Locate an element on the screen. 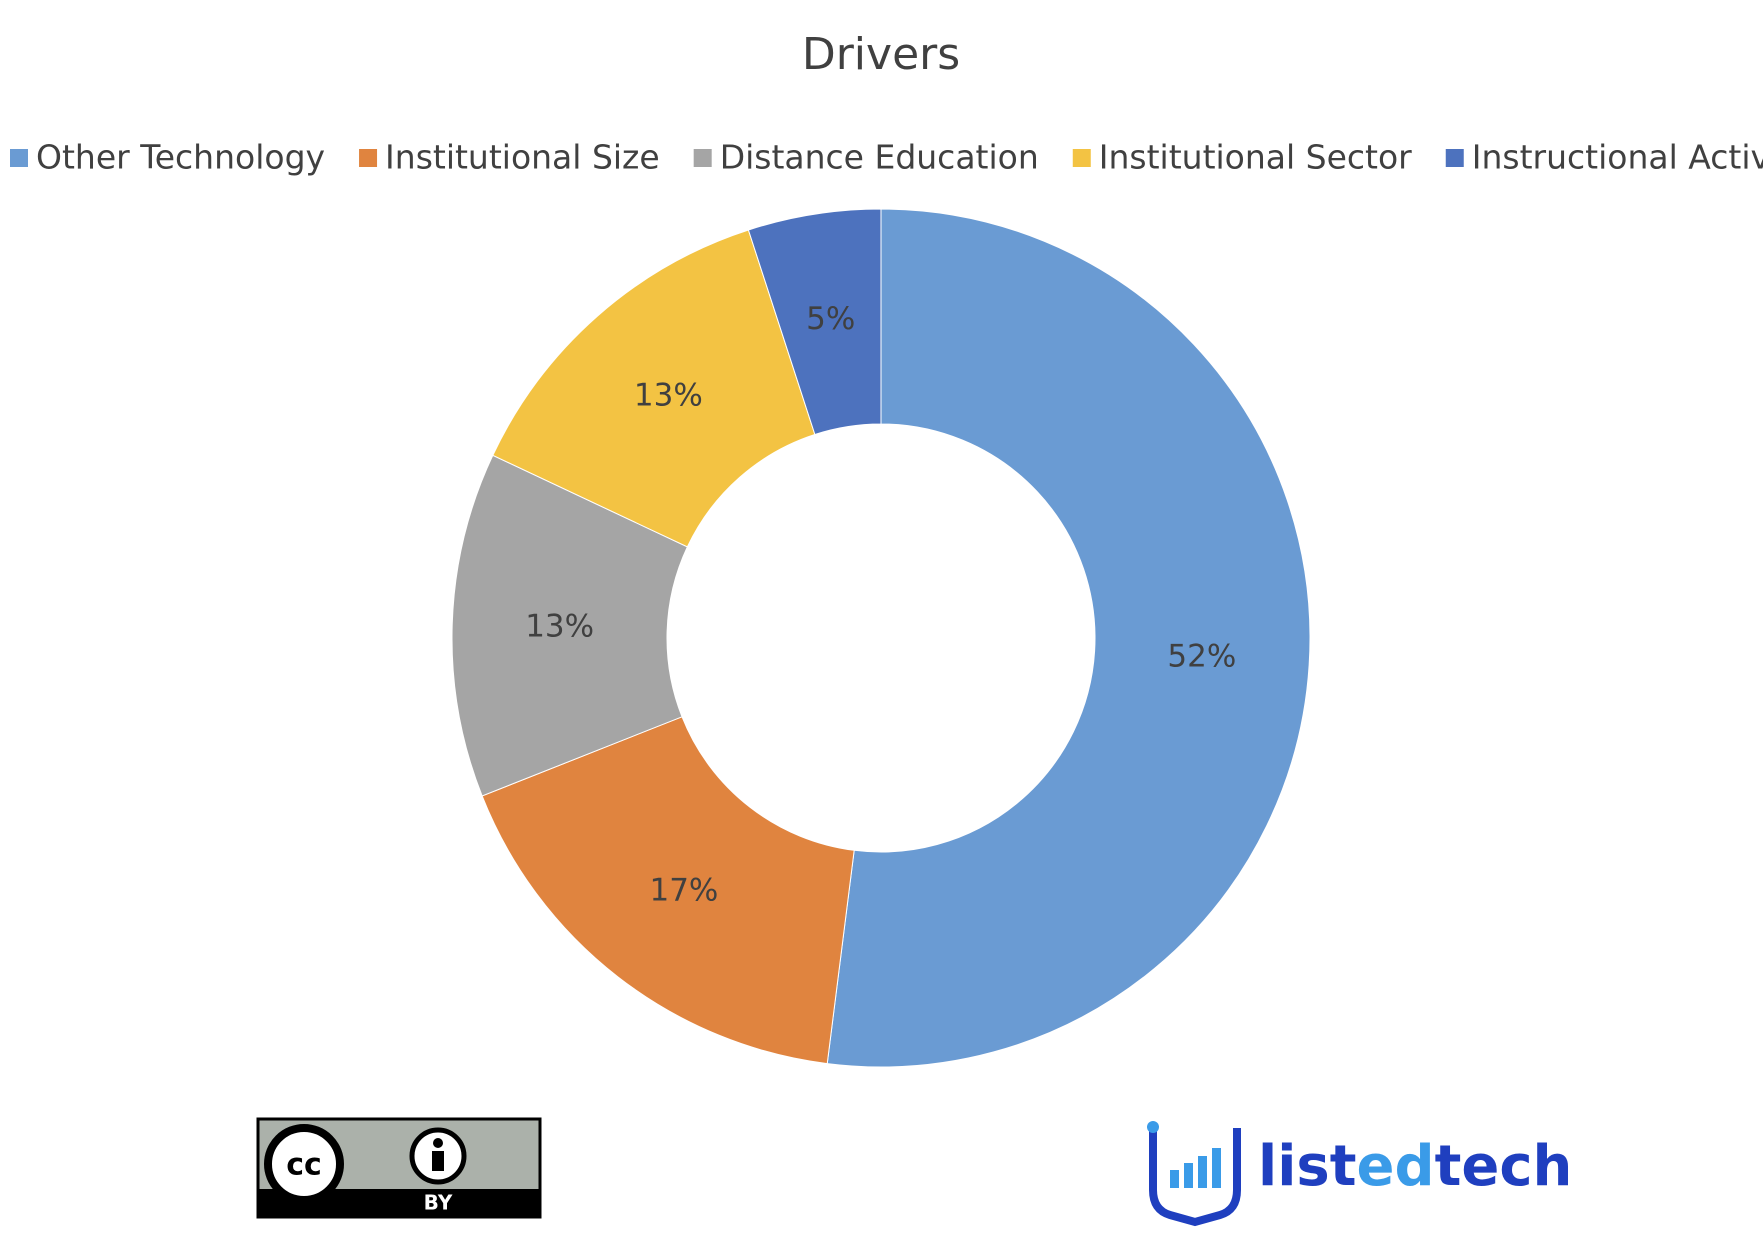 This screenshot has width=1763, height=1252. brand-logo: listedtech is located at coordinates (1359, 1174).